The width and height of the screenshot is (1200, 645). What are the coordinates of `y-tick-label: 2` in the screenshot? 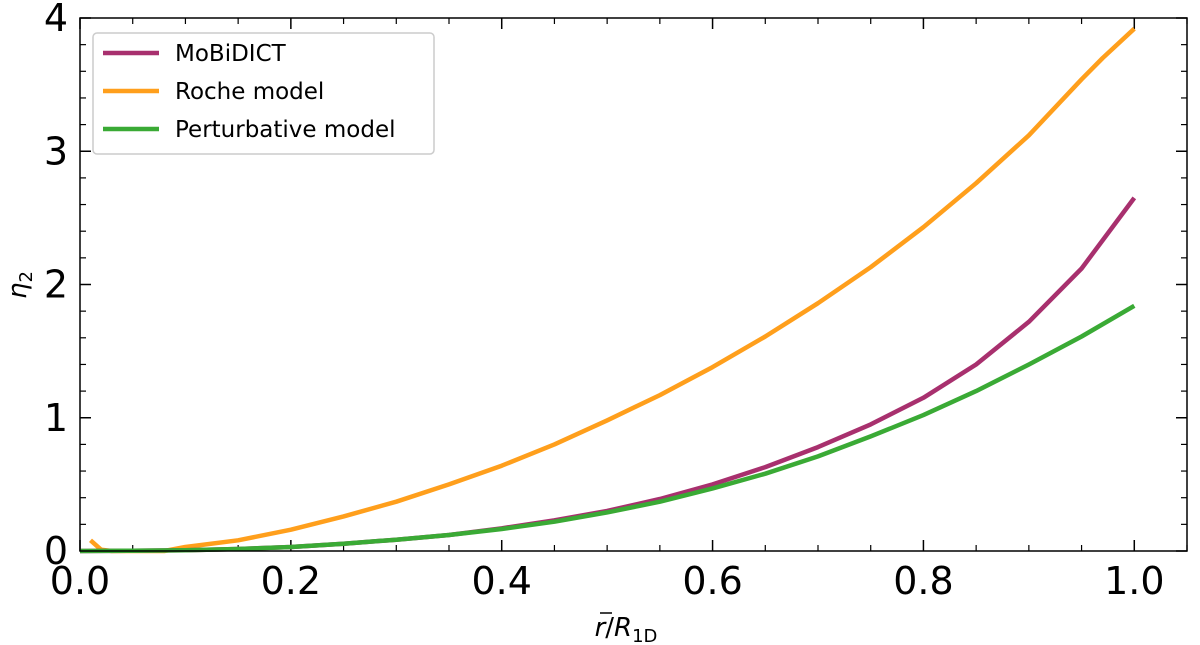 It's located at (56, 285).